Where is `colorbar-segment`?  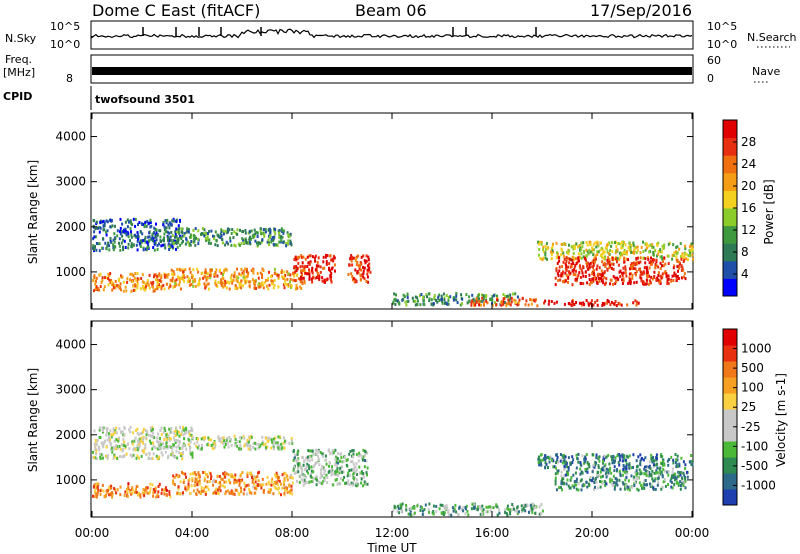 colorbar-segment is located at coordinates (730, 369).